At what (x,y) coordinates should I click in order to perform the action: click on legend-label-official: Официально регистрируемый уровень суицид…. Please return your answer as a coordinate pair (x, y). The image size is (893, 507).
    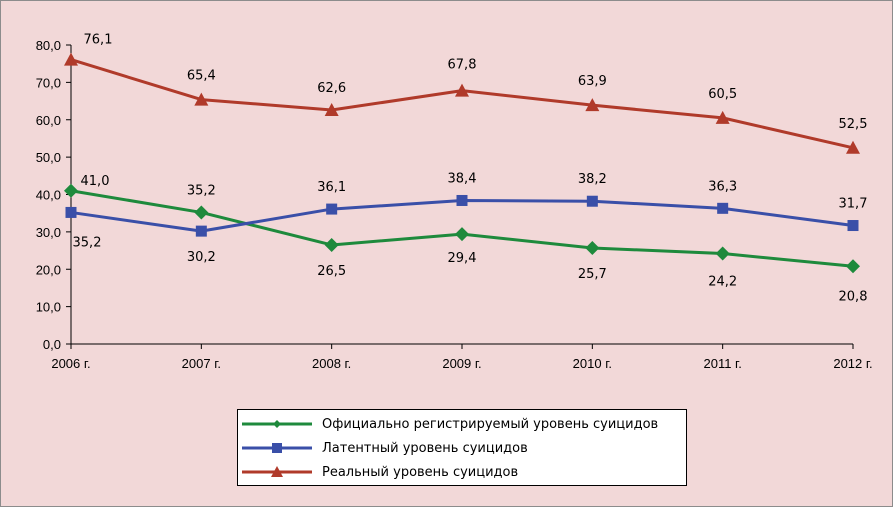
    Looking at the image, I should click on (490, 424).